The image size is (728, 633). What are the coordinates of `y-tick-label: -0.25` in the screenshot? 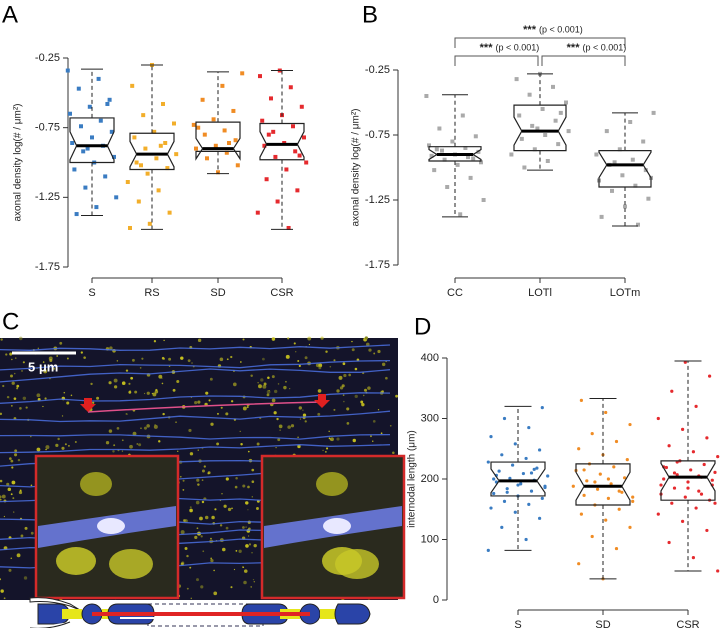 It's located at (47, 58).